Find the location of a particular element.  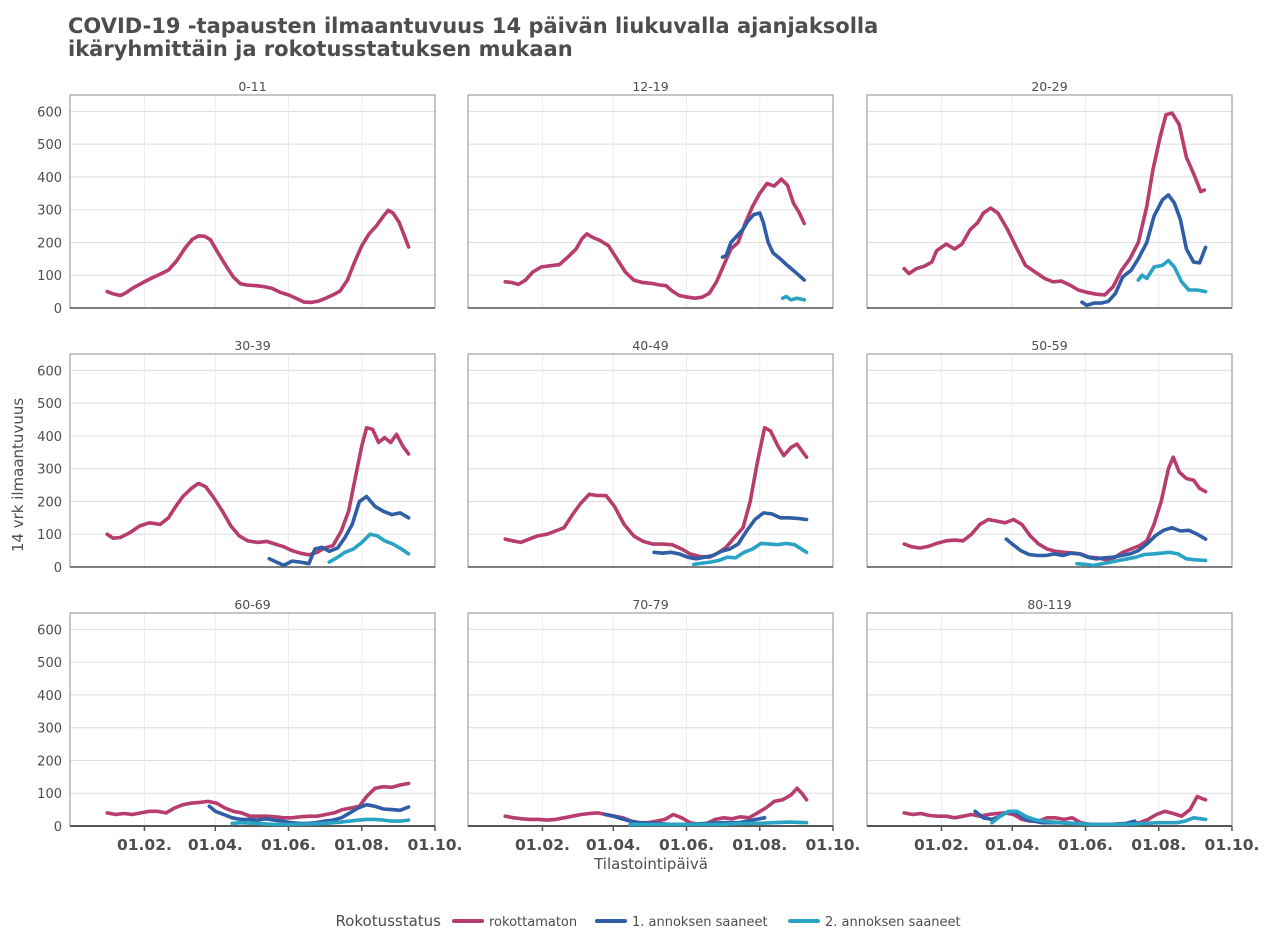

x-axis-title: Tilastointipäivä is located at coordinates (650, 864).